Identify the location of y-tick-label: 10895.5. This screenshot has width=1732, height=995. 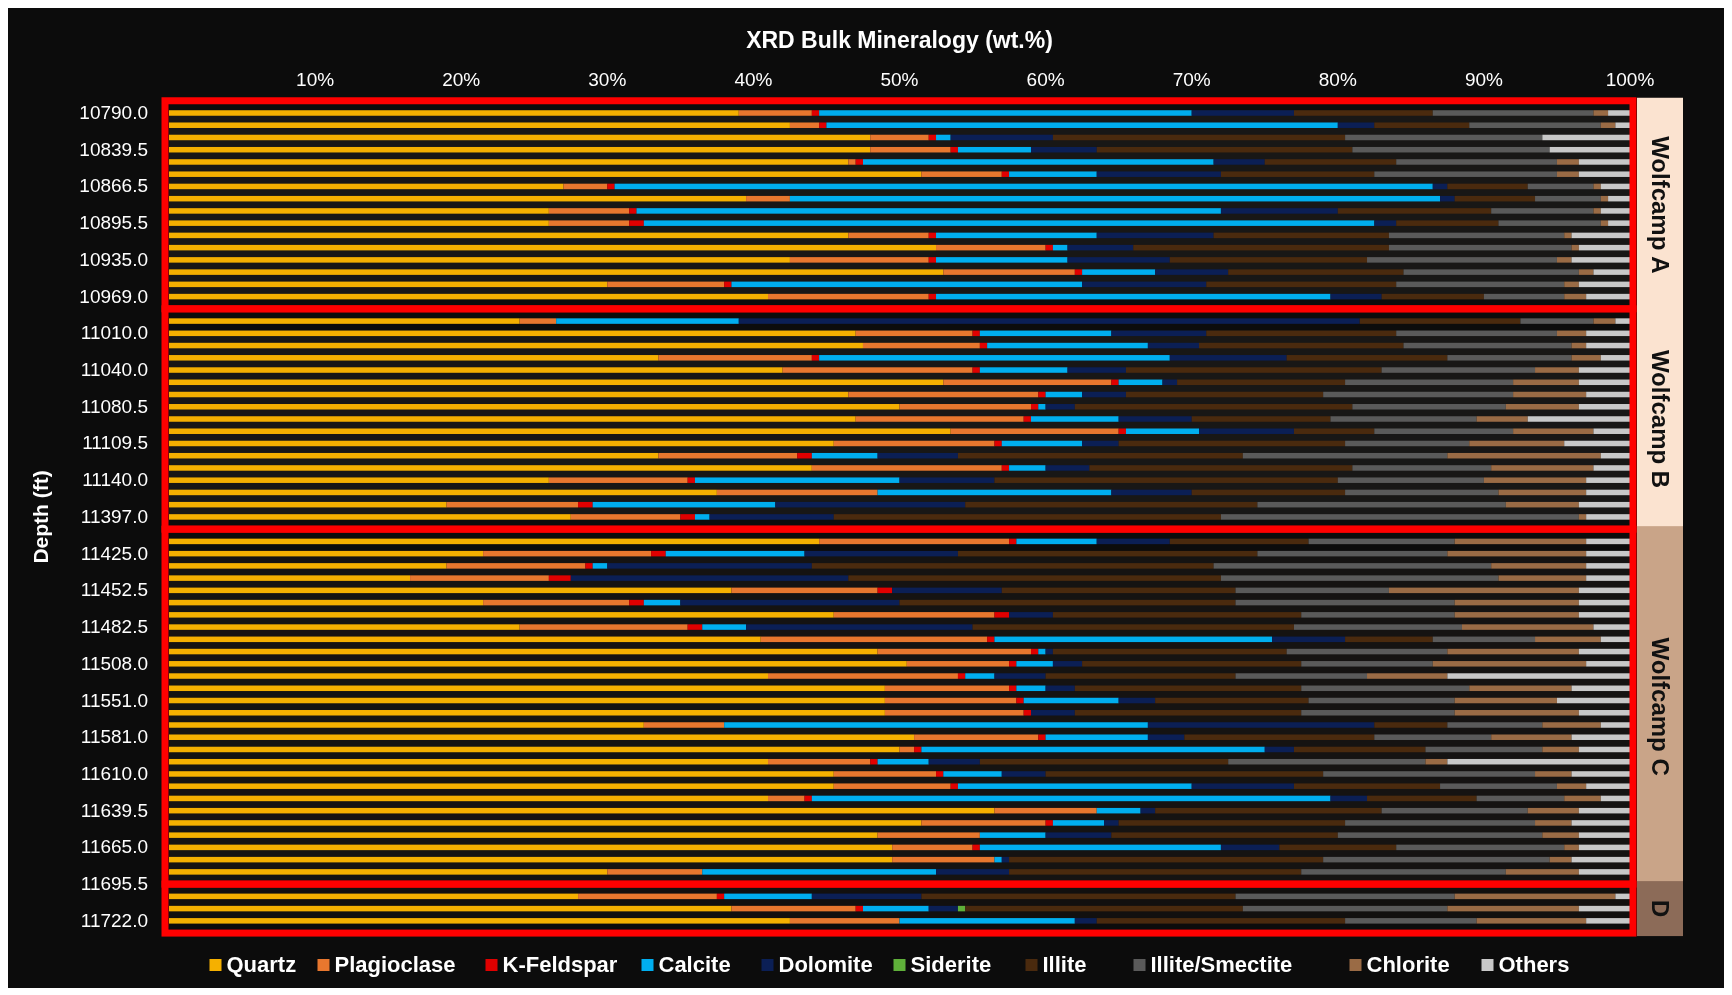
(113, 223).